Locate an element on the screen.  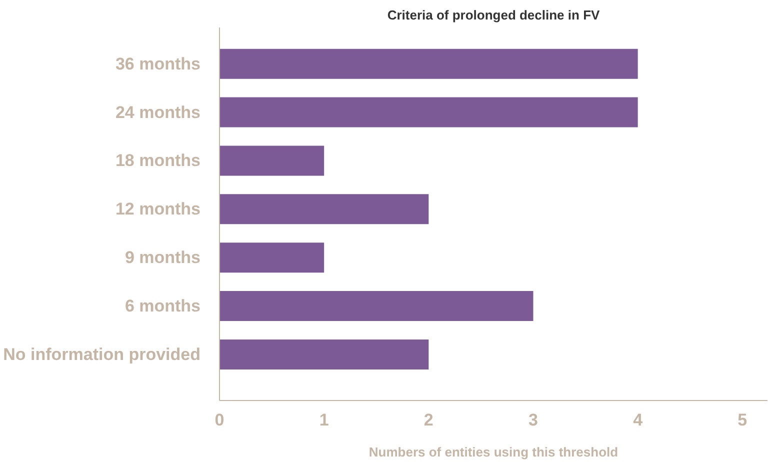
y-tick-label: 18 months is located at coordinates (158, 160).